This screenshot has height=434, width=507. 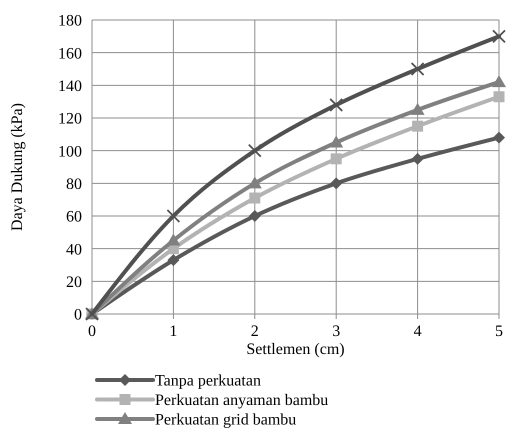 I want to click on x-tick-label: 5, so click(x=499, y=331).